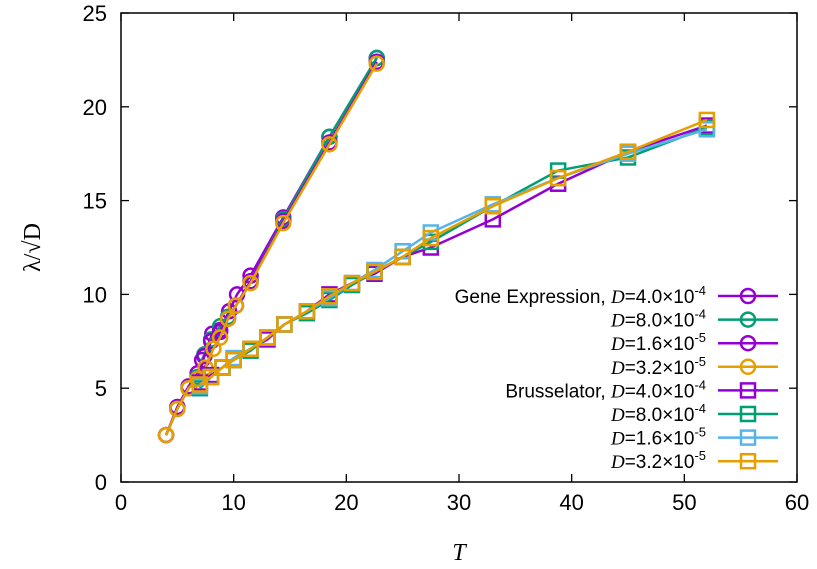 The image size is (817, 569). What do you see at coordinates (95, 13) in the screenshot?
I see `y-tick-label: 25` at bounding box center [95, 13].